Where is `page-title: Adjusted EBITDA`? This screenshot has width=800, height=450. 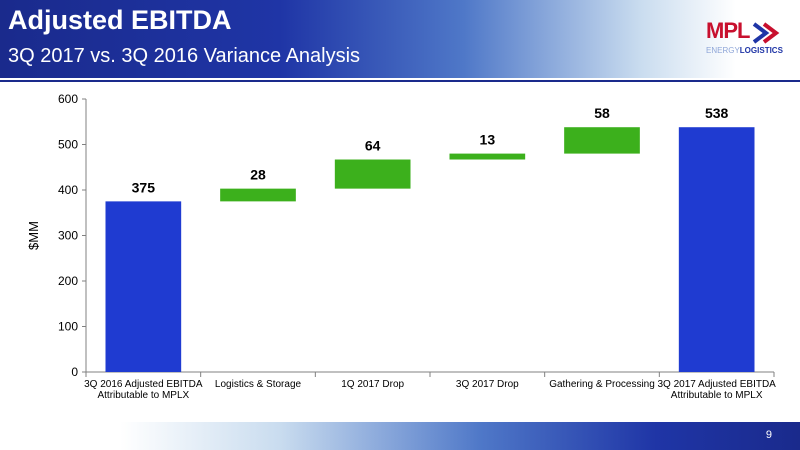
page-title: Adjusted EBITDA is located at coordinates (120, 20).